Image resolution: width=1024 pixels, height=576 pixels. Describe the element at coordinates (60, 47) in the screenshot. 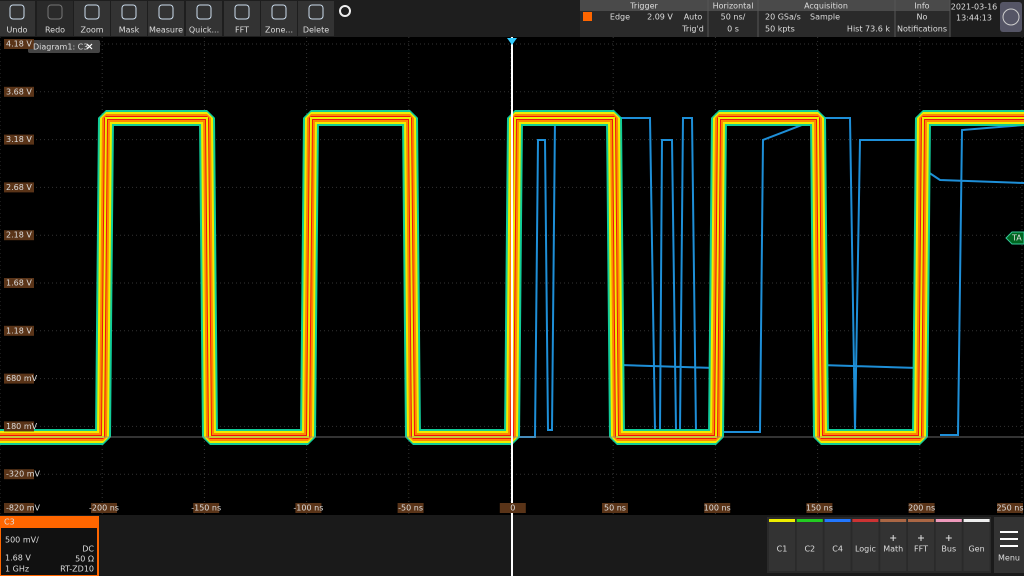

I see `tab-label: Diagram1: C3` at that location.